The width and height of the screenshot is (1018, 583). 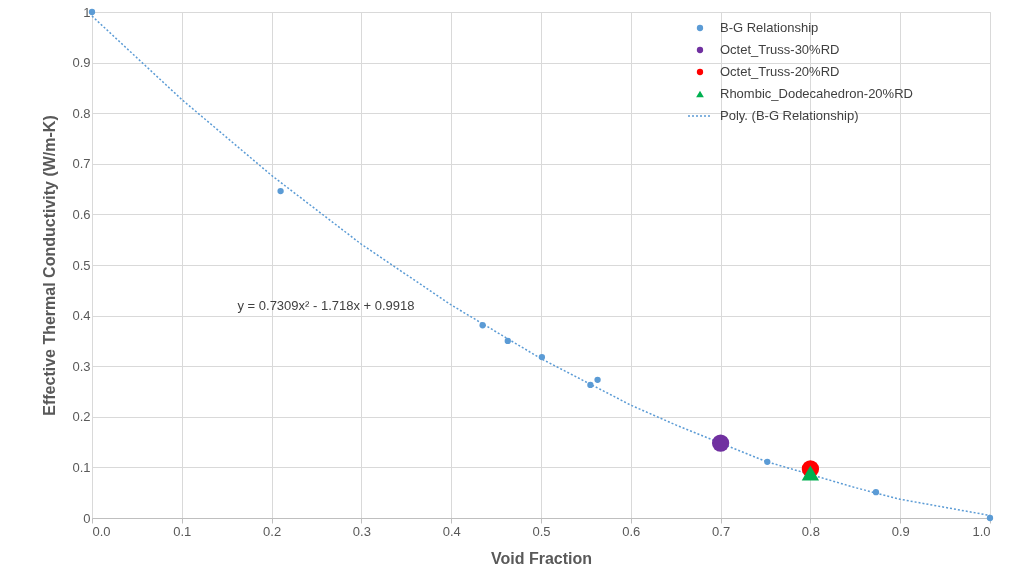 What do you see at coordinates (721, 531) in the screenshot?
I see `x-tick-label: 0.7` at bounding box center [721, 531].